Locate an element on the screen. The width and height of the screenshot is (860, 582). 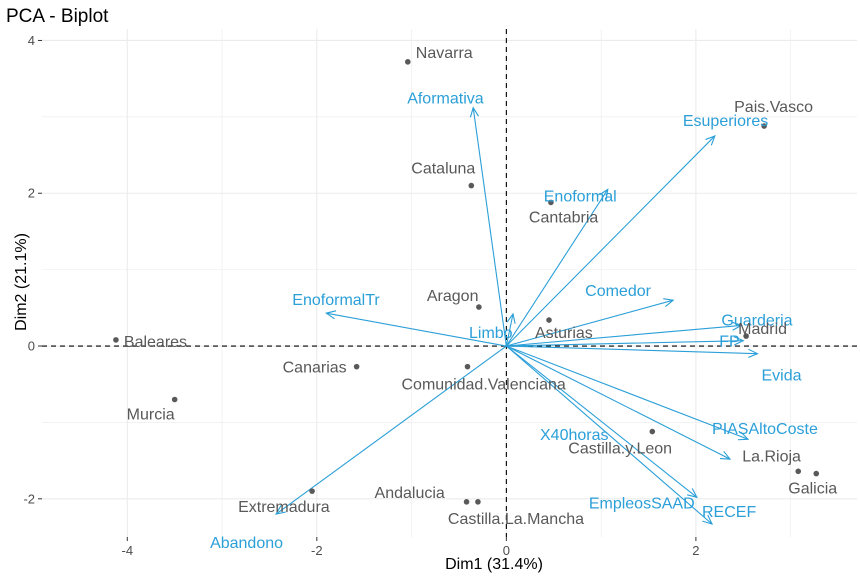
arrow-limbo is located at coordinates (509, 330).